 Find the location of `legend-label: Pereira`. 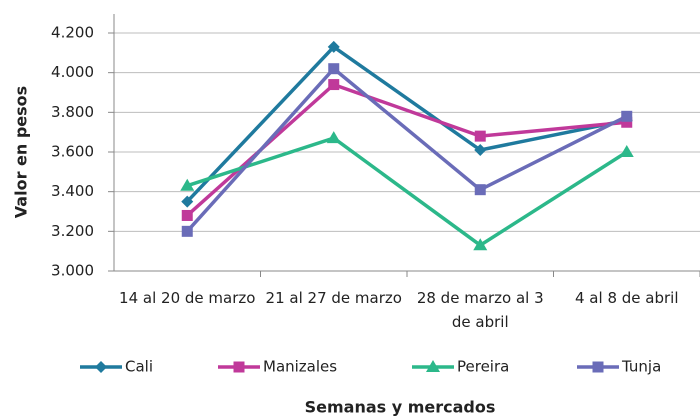

legend-label: Pereira is located at coordinates (483, 367).